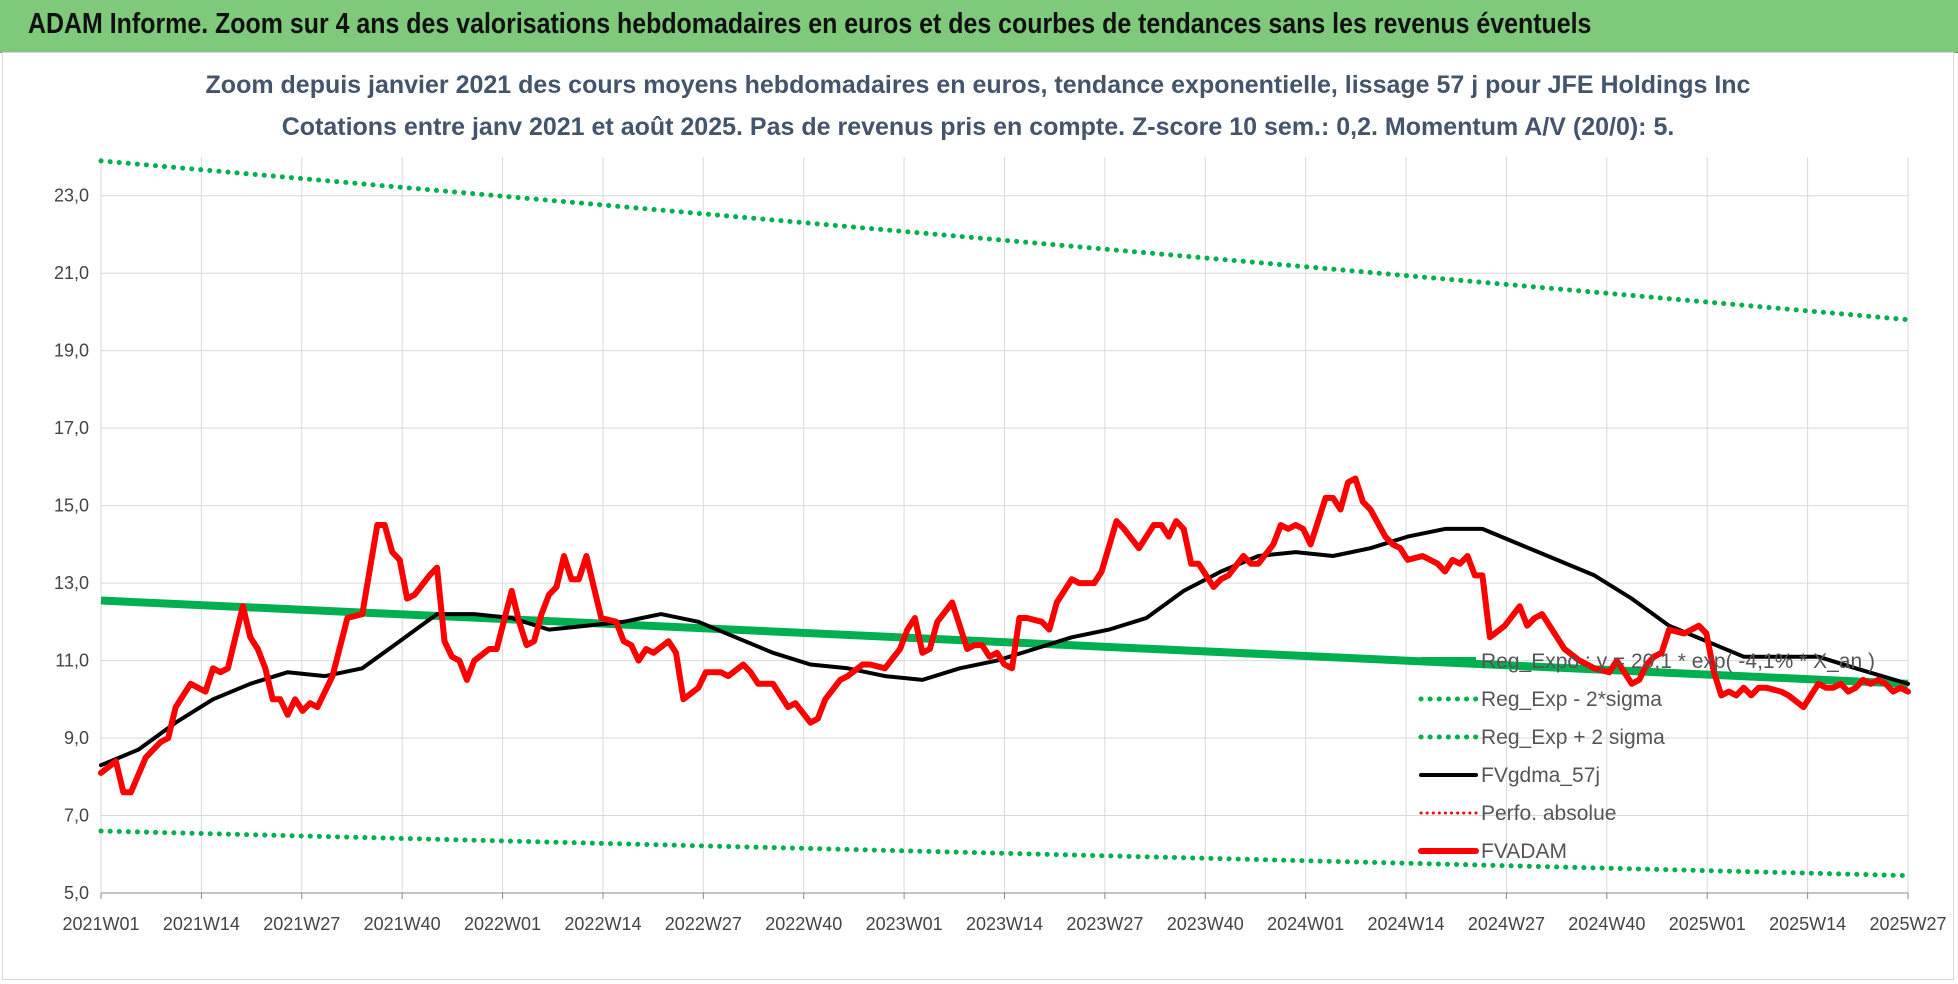  I want to click on x-tick-label: 2021W01, so click(100, 924).